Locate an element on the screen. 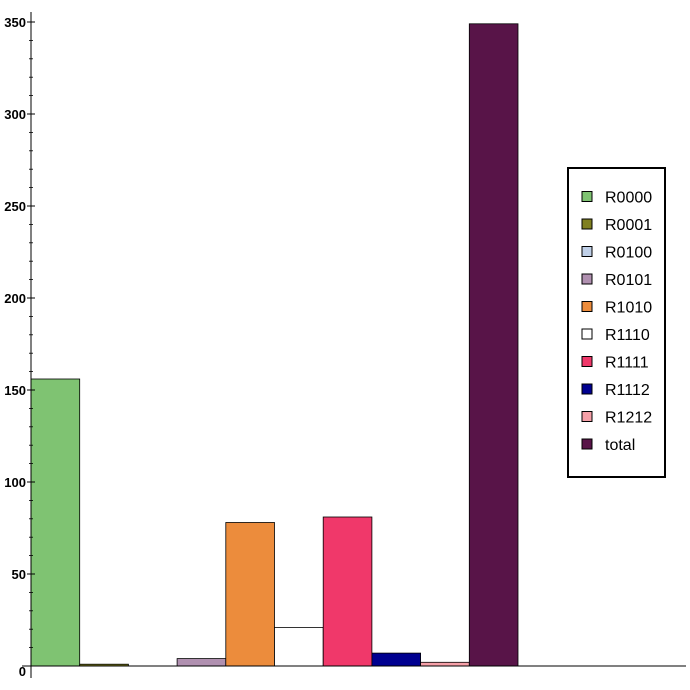 The image size is (690, 690). y-axis: 0 50 100 150 200 250 300 350 is located at coordinates (19, 345).